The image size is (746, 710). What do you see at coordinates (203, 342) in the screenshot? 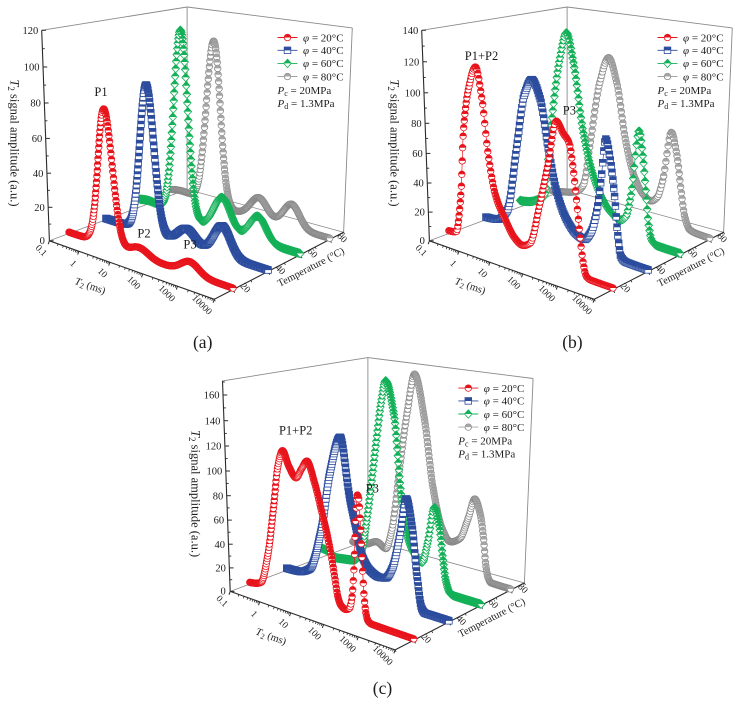
I see `svg-text: (a)` at bounding box center [203, 342].